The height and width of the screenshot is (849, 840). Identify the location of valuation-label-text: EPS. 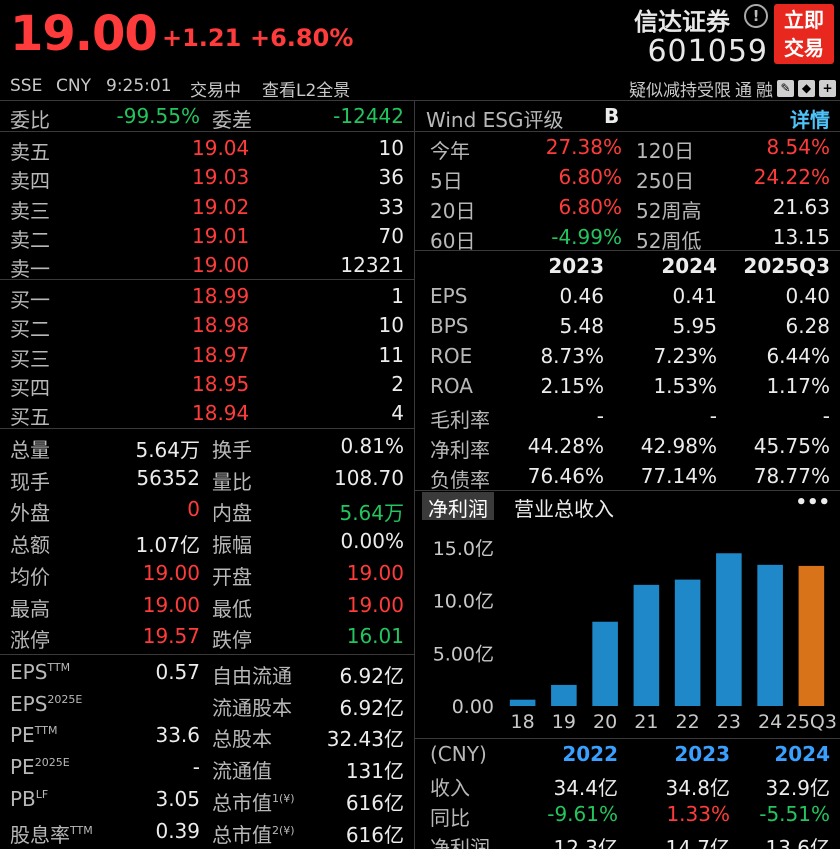
(29, 672).